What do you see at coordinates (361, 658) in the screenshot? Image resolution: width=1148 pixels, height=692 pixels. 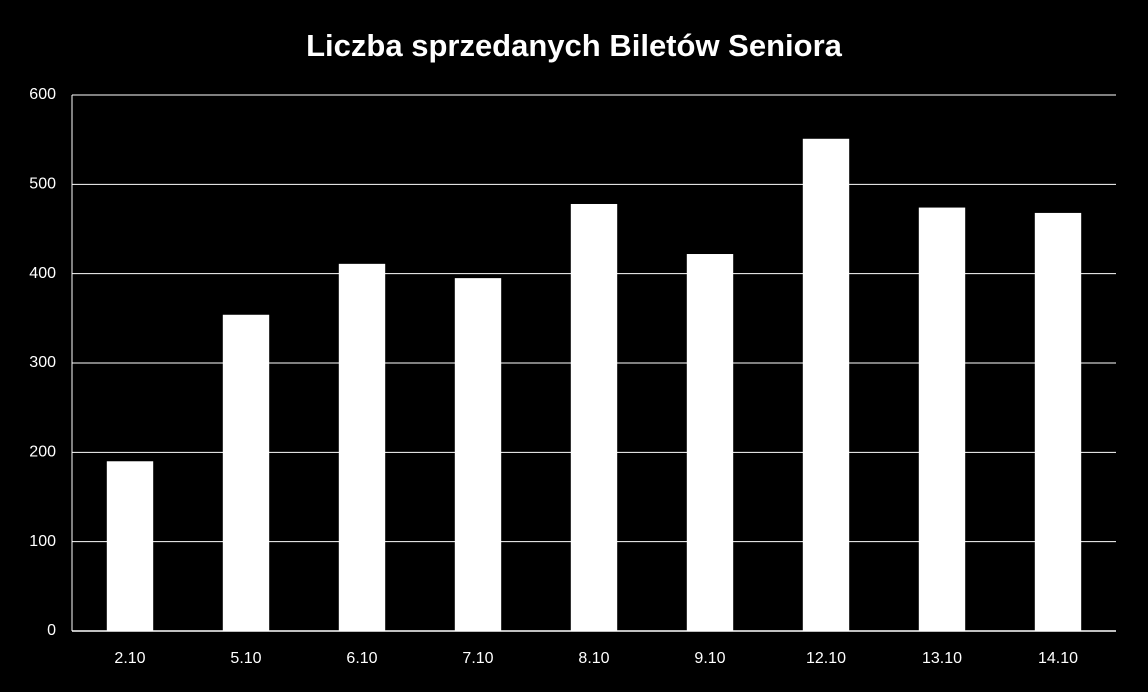 I see `x-tick-label: 6.10` at bounding box center [361, 658].